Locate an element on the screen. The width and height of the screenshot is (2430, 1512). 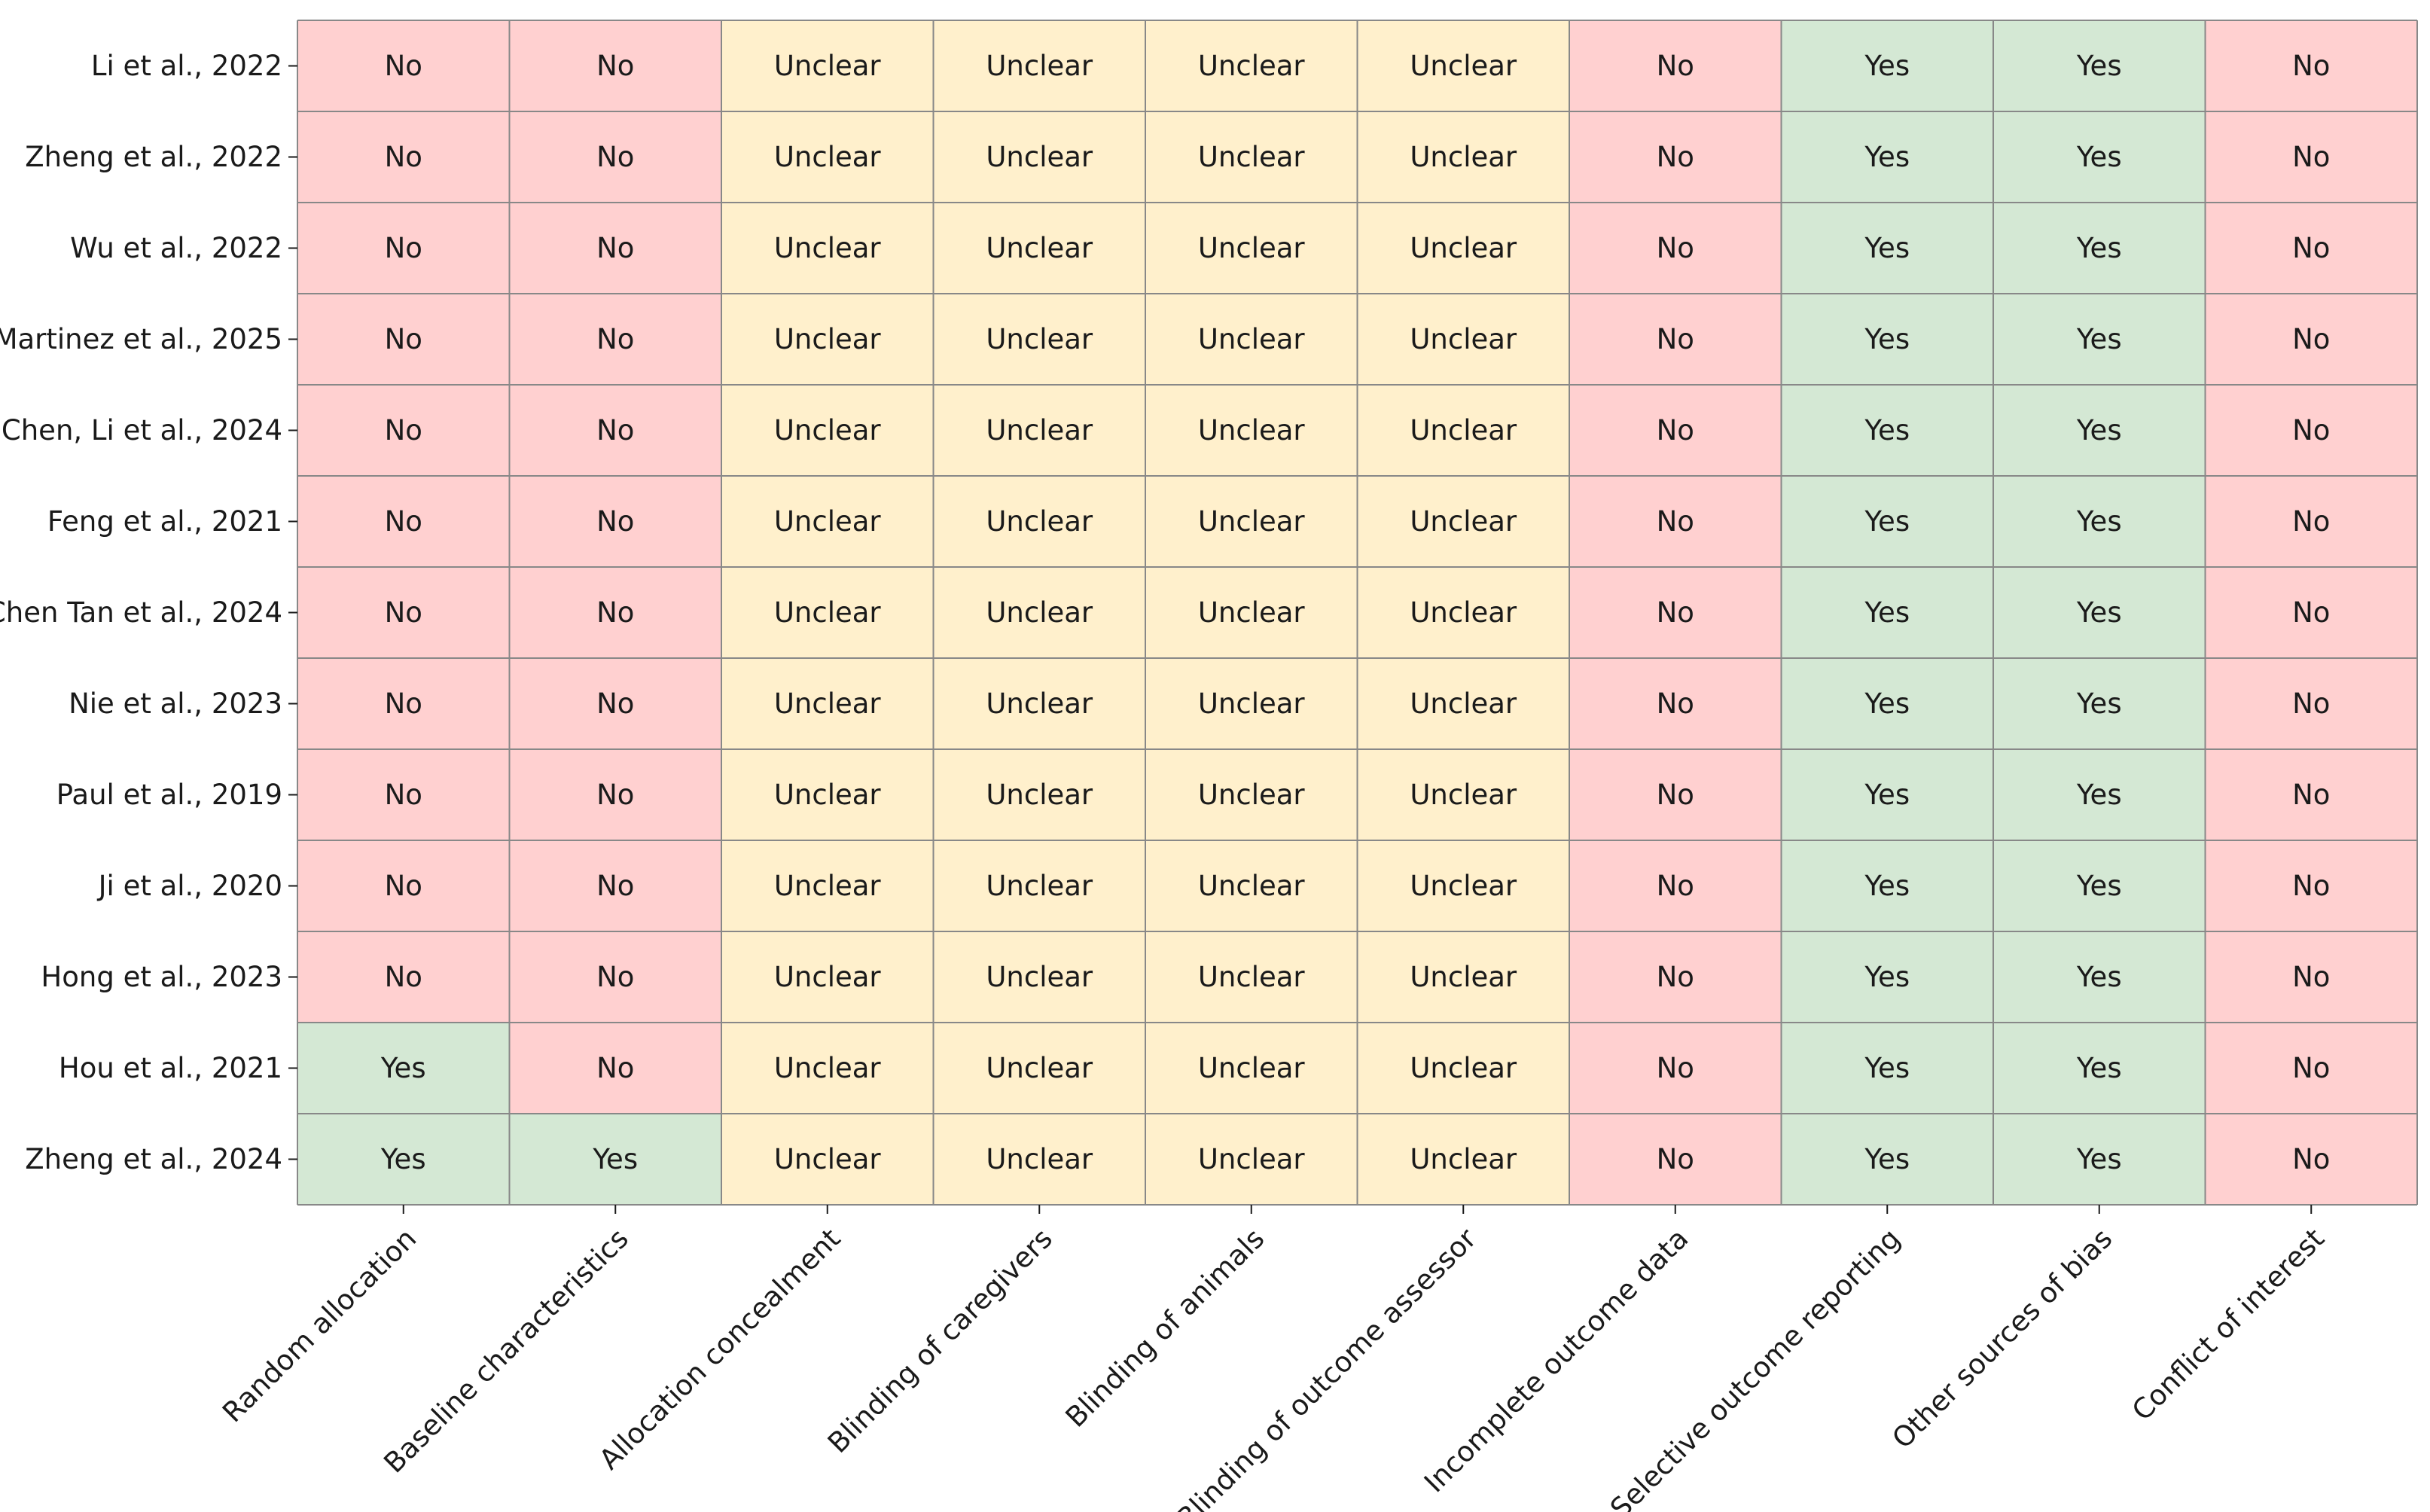
row-label: Zheng et al., 2022 is located at coordinates (153, 157).